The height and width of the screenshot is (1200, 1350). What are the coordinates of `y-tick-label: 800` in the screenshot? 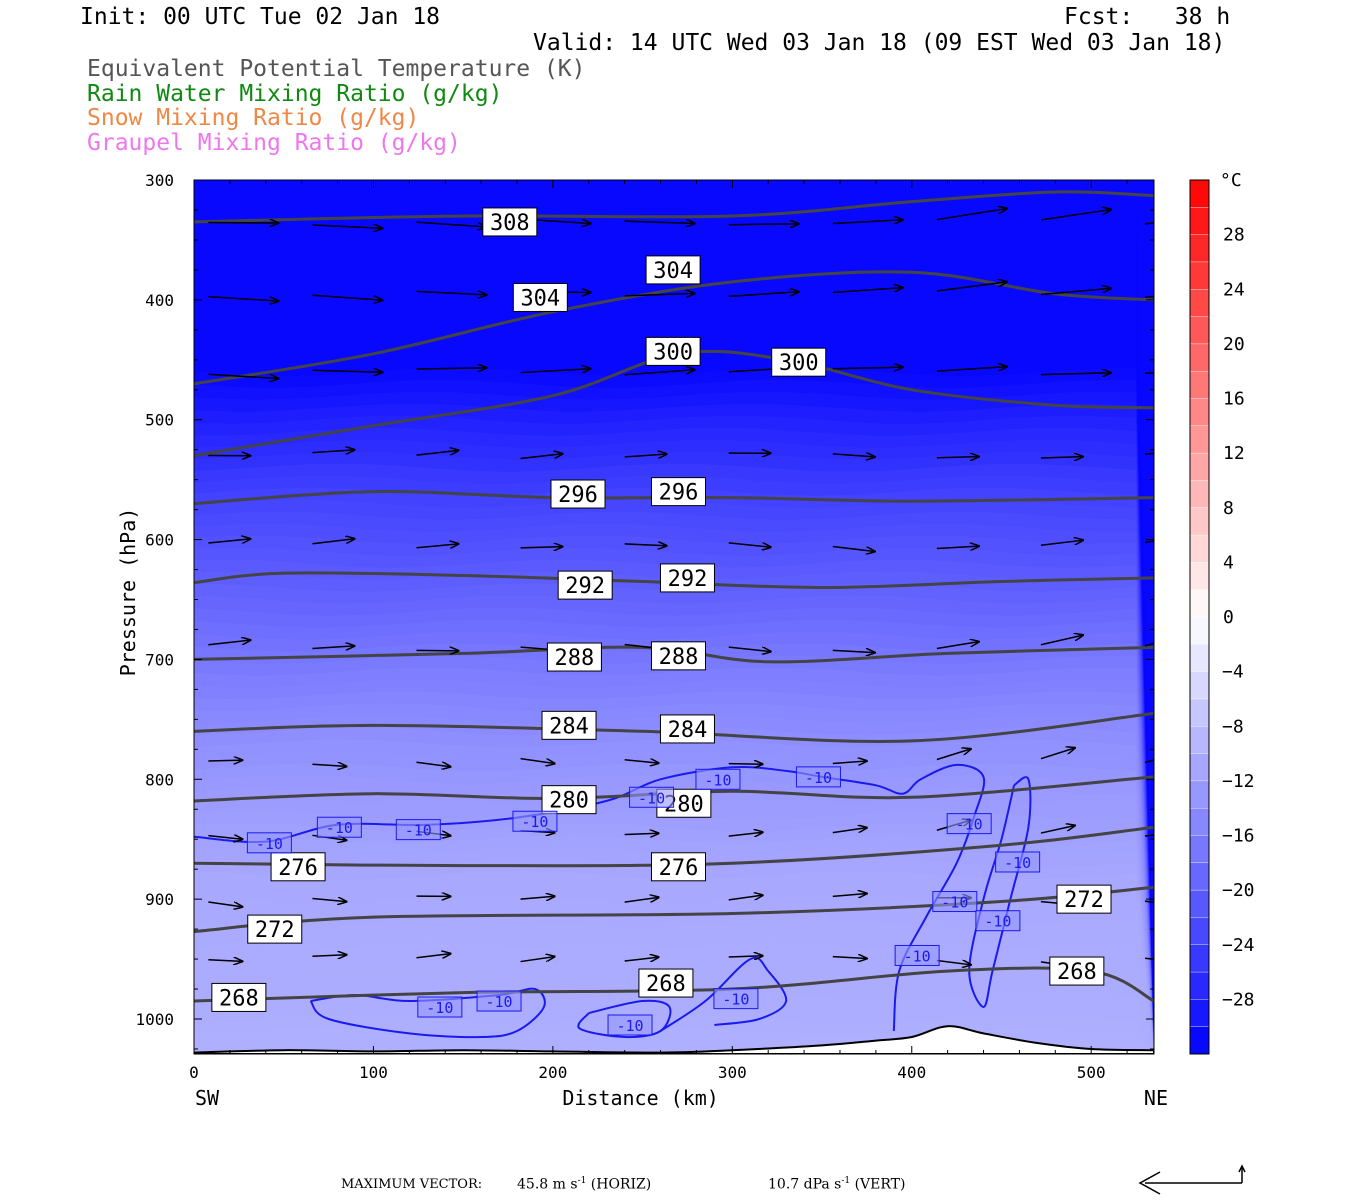 It's located at (159, 779).